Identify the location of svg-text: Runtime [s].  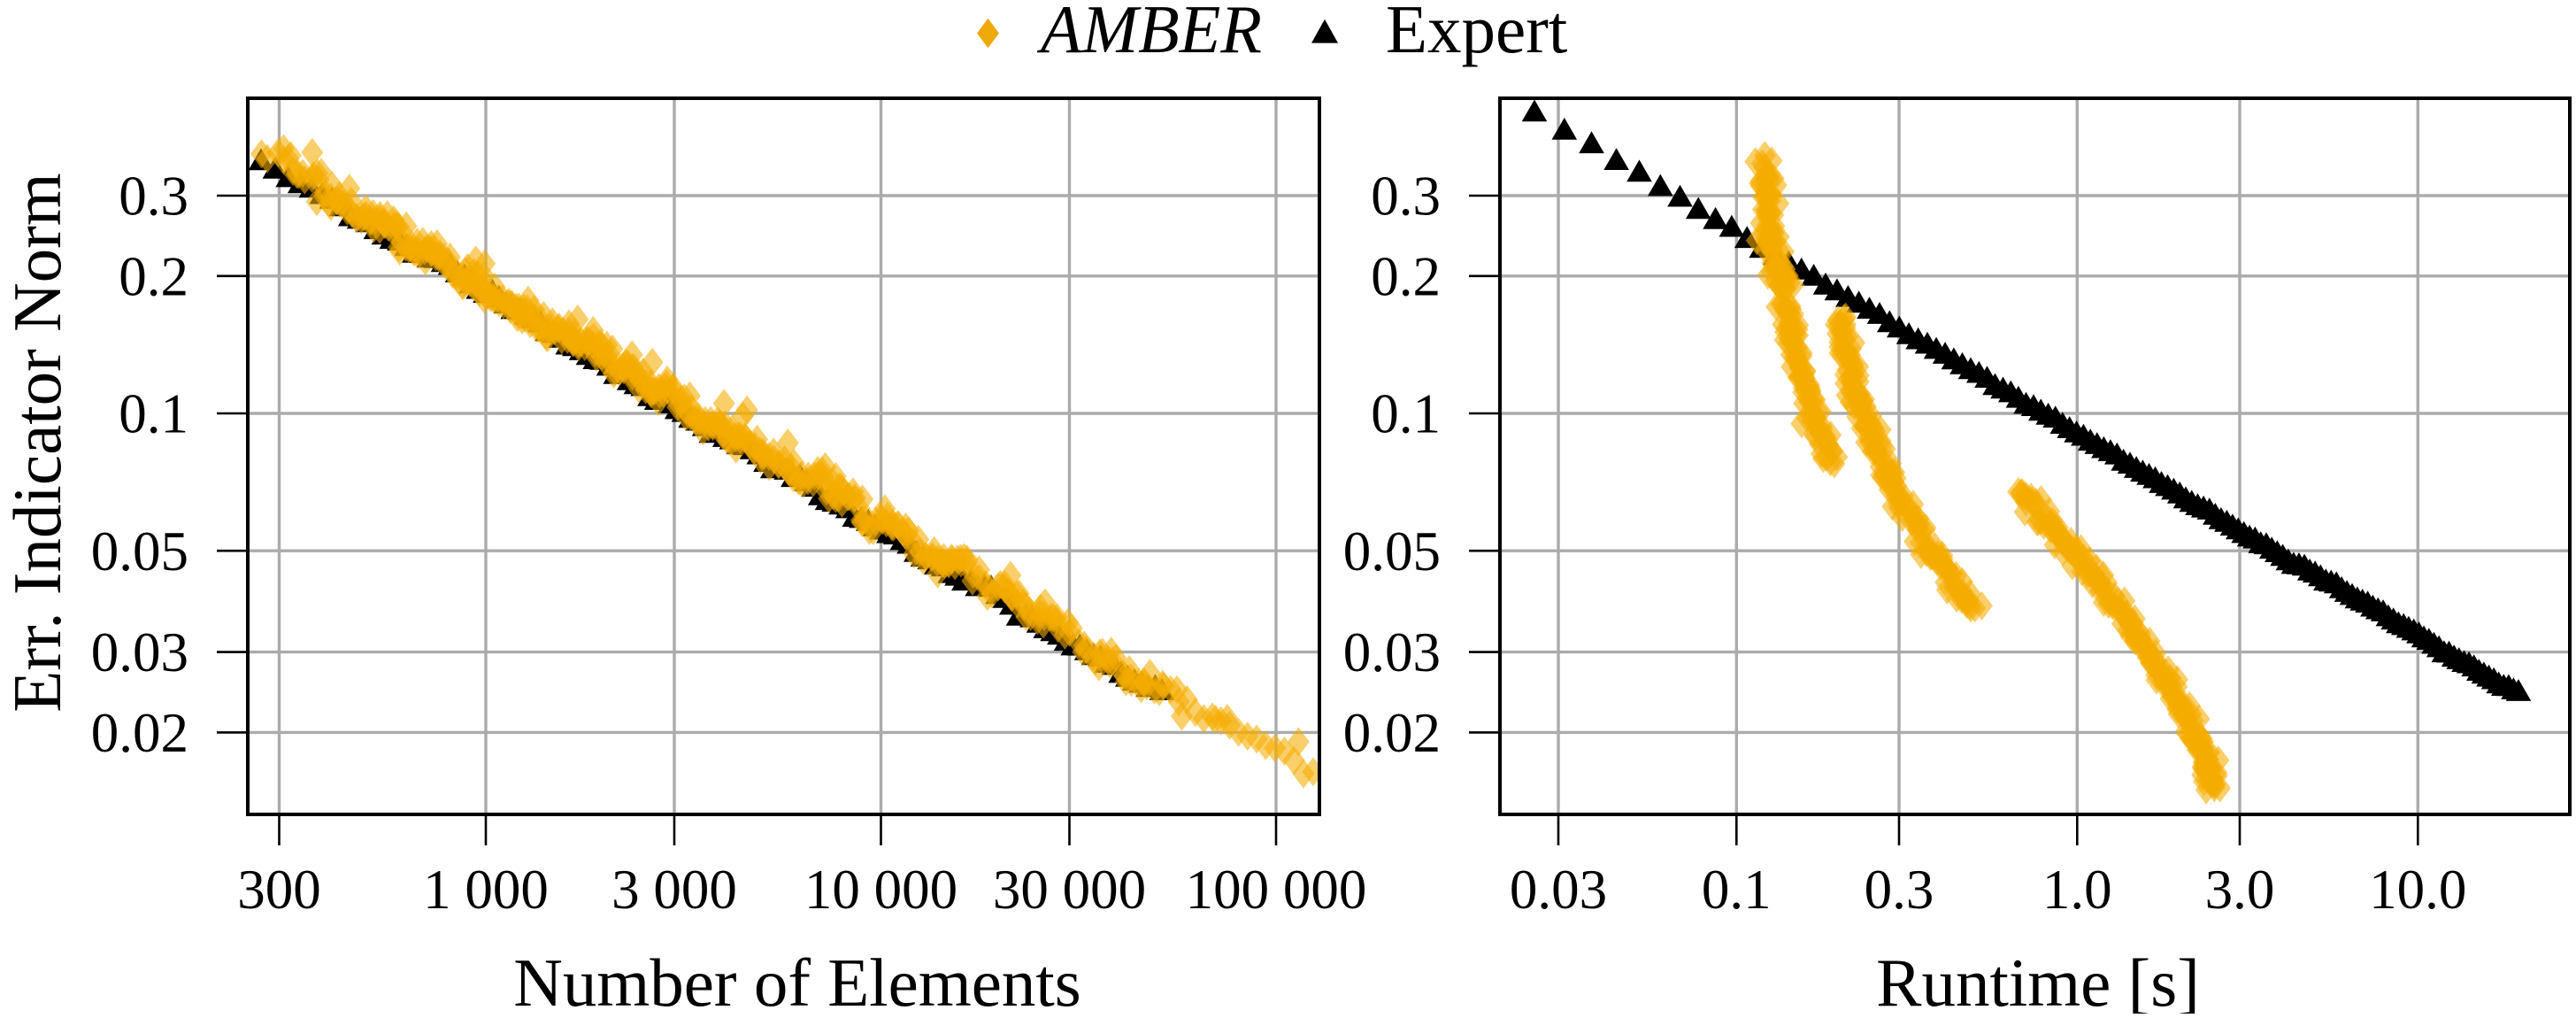
(2038, 980).